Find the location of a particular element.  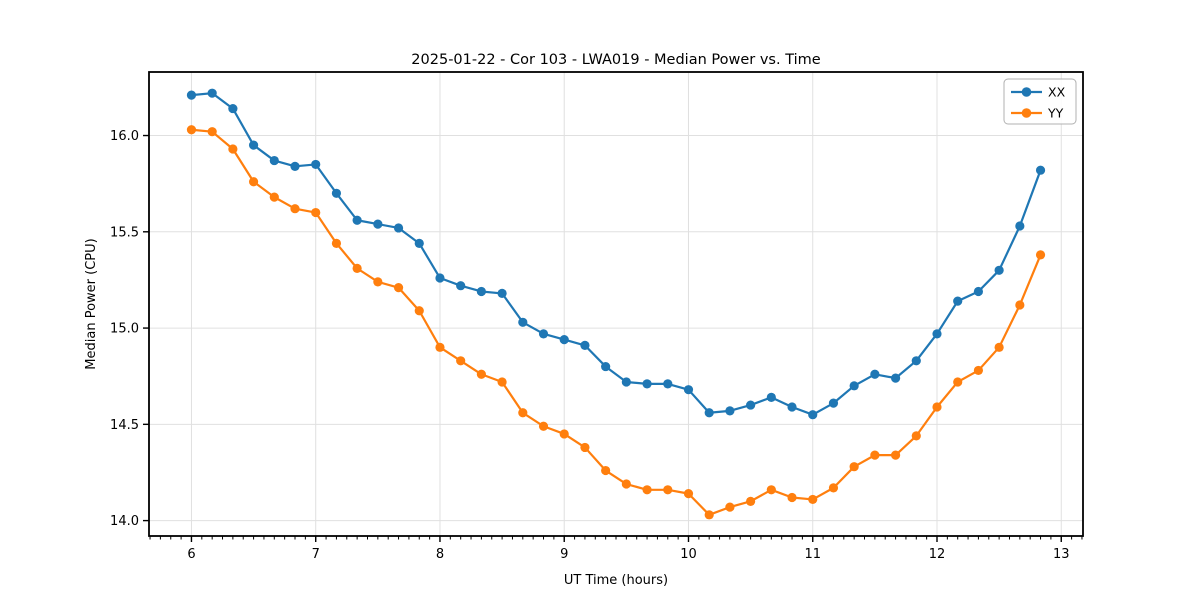

legend: XX YY is located at coordinates (1040, 101).